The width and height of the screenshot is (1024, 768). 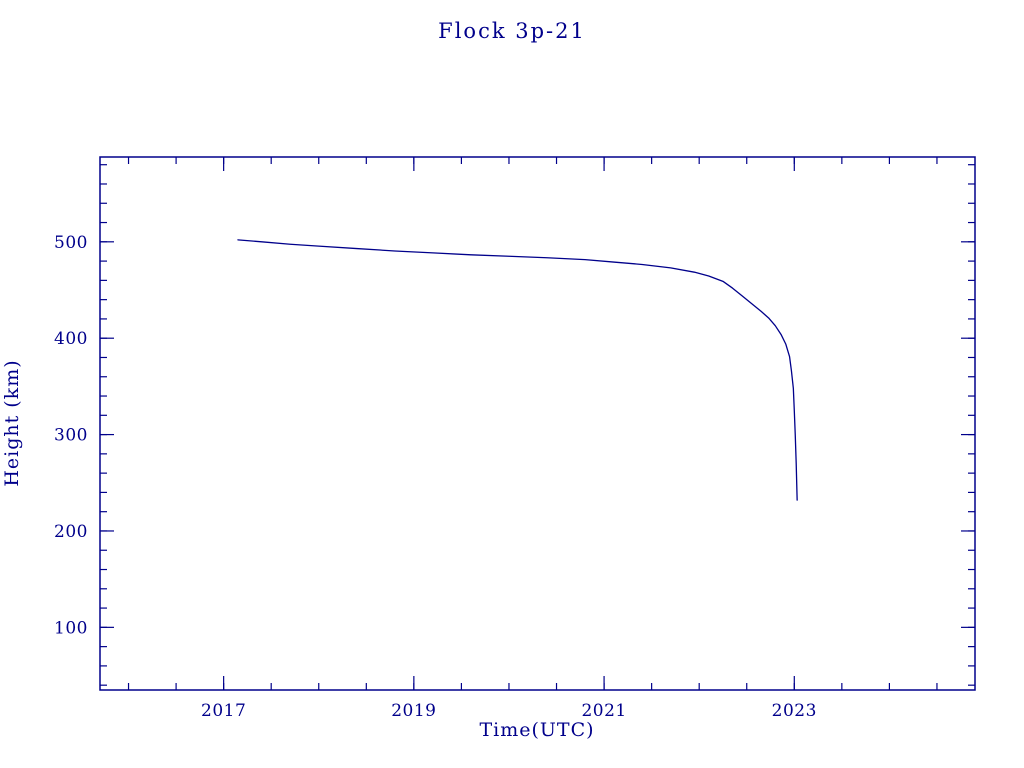 I want to click on x-tick-label: 2021, so click(x=603, y=711).